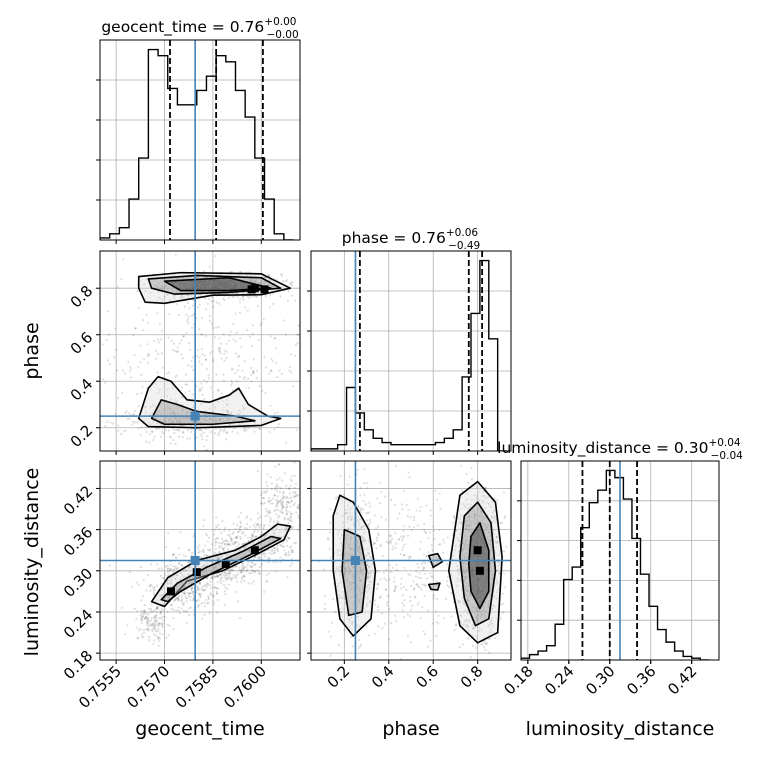 This screenshot has width=760, height=760. What do you see at coordinates (409, 355) in the screenshot?
I see `histogram-step` at bounding box center [409, 355].